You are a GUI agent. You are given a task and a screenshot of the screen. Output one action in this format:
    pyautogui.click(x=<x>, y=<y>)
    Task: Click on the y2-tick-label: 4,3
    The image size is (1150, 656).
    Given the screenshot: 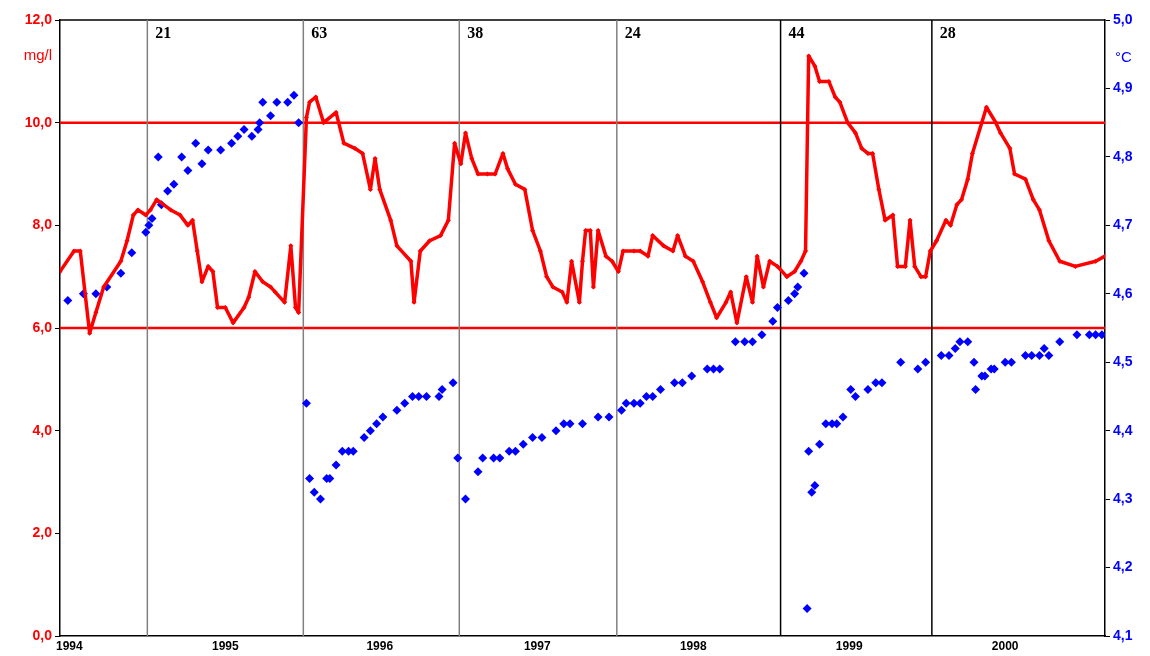 What is the action you would take?
    pyautogui.click(x=1123, y=497)
    